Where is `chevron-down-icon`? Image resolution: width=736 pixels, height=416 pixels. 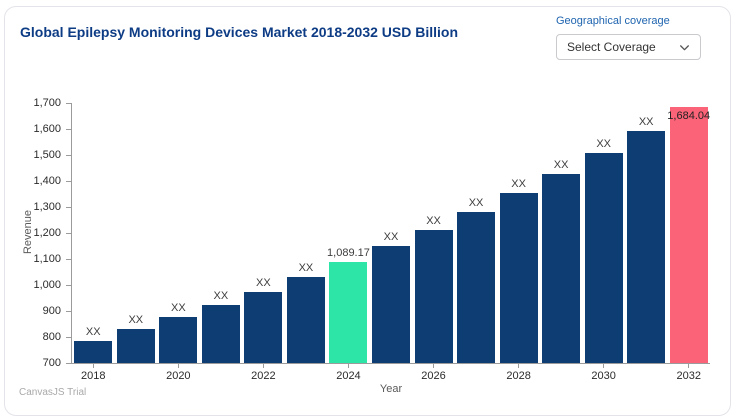 chevron-down-icon is located at coordinates (684, 47).